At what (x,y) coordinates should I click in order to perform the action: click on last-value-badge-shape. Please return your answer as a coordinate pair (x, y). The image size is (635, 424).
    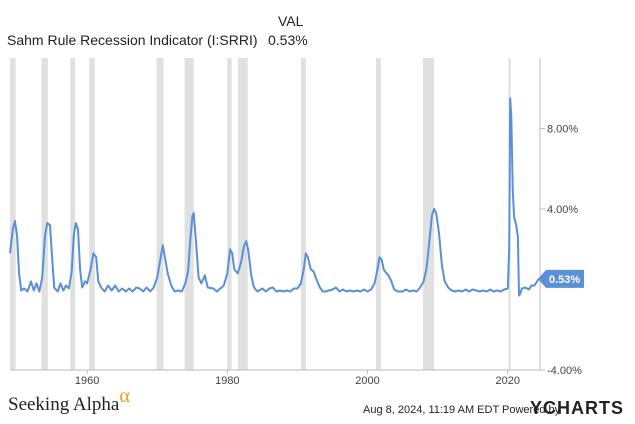
    Looking at the image, I should click on (561, 278).